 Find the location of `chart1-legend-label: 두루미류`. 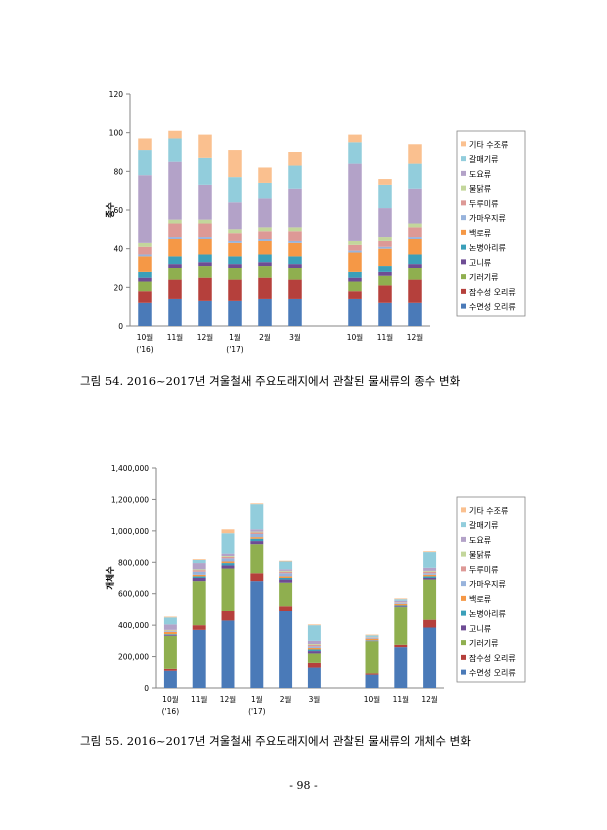

chart1-legend-label: 두루미류 is located at coordinates (483, 203).